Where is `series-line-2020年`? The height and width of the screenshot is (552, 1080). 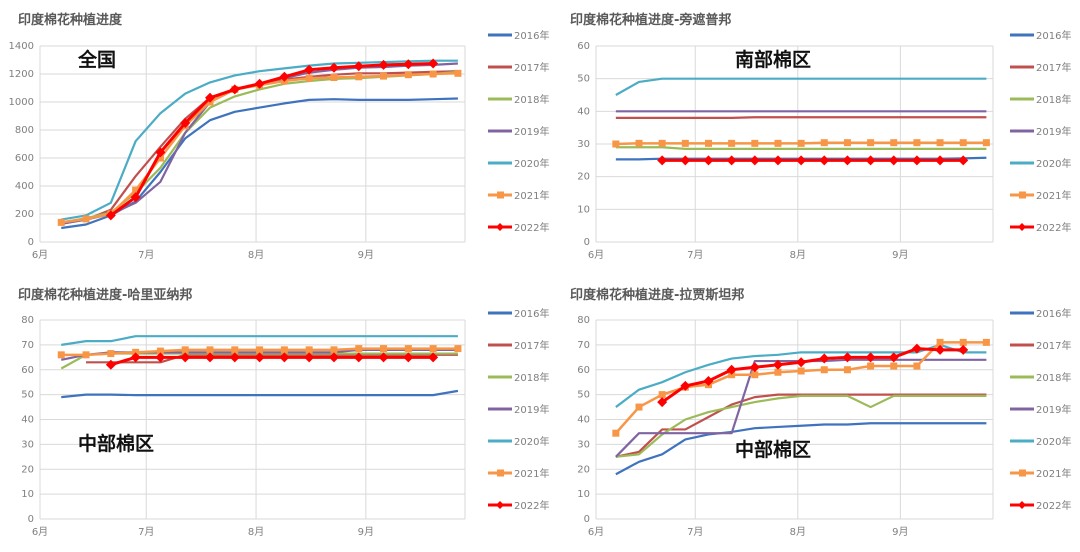 series-line-2020年 is located at coordinates (801, 375).